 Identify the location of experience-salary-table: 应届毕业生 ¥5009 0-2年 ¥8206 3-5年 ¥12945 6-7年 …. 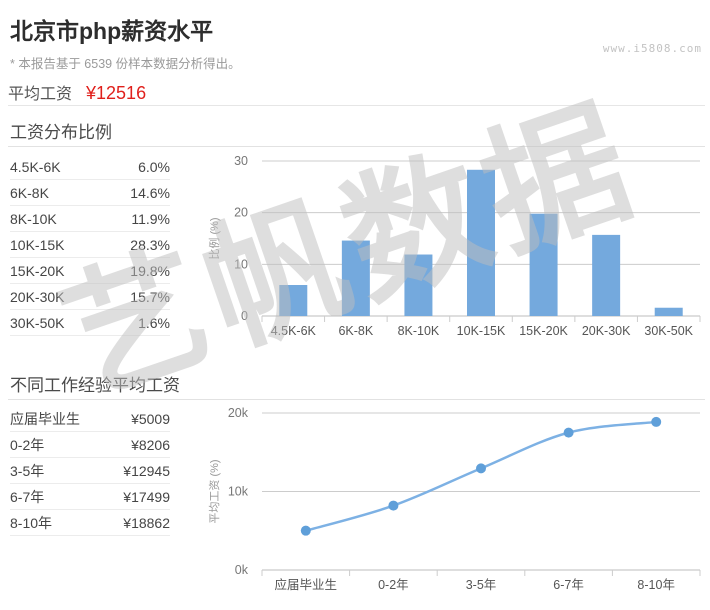
(90, 471).